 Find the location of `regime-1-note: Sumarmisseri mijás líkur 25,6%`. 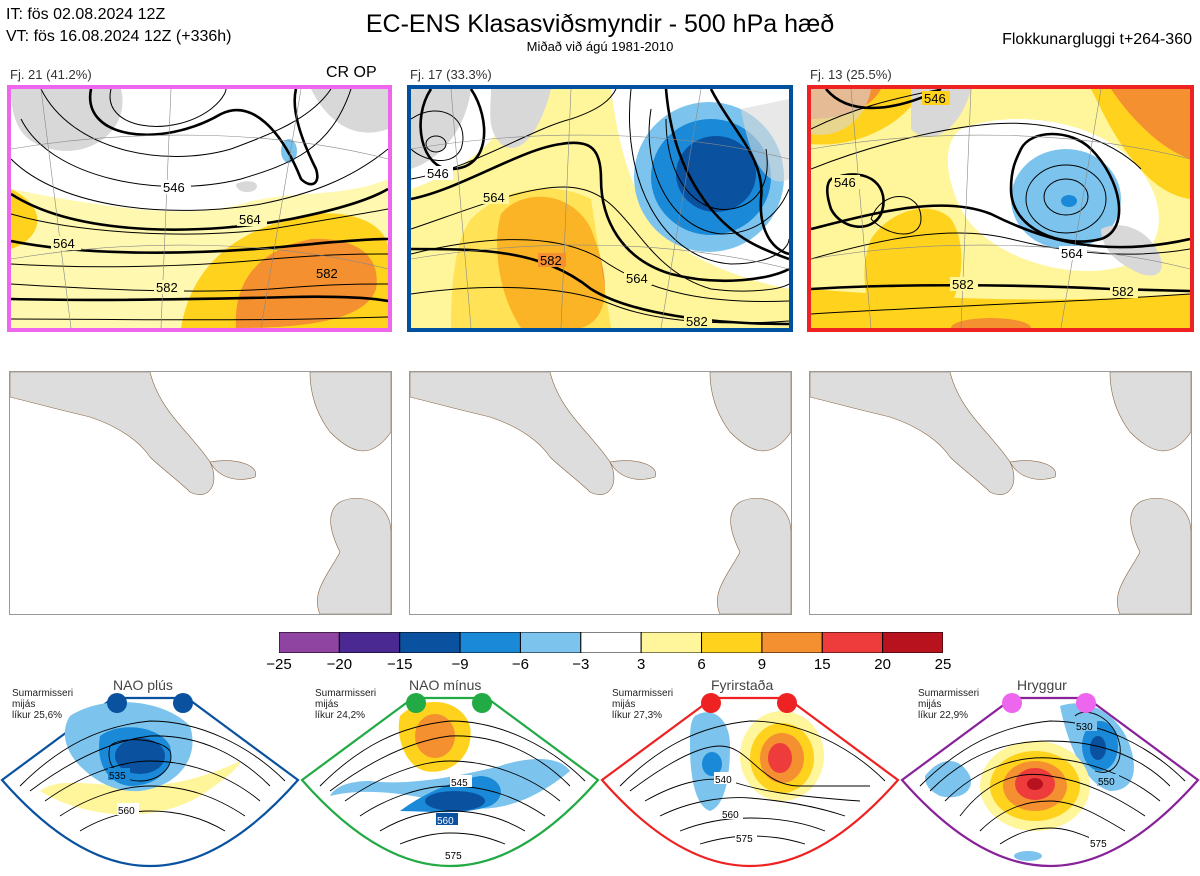

regime-1-note: Sumarmisseri mijás líkur 25,6% is located at coordinates (43, 704).